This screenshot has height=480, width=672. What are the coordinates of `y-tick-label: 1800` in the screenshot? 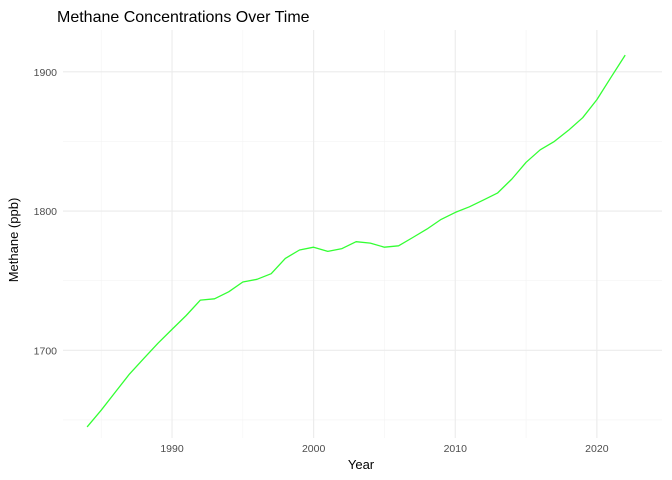 It's located at (46, 212).